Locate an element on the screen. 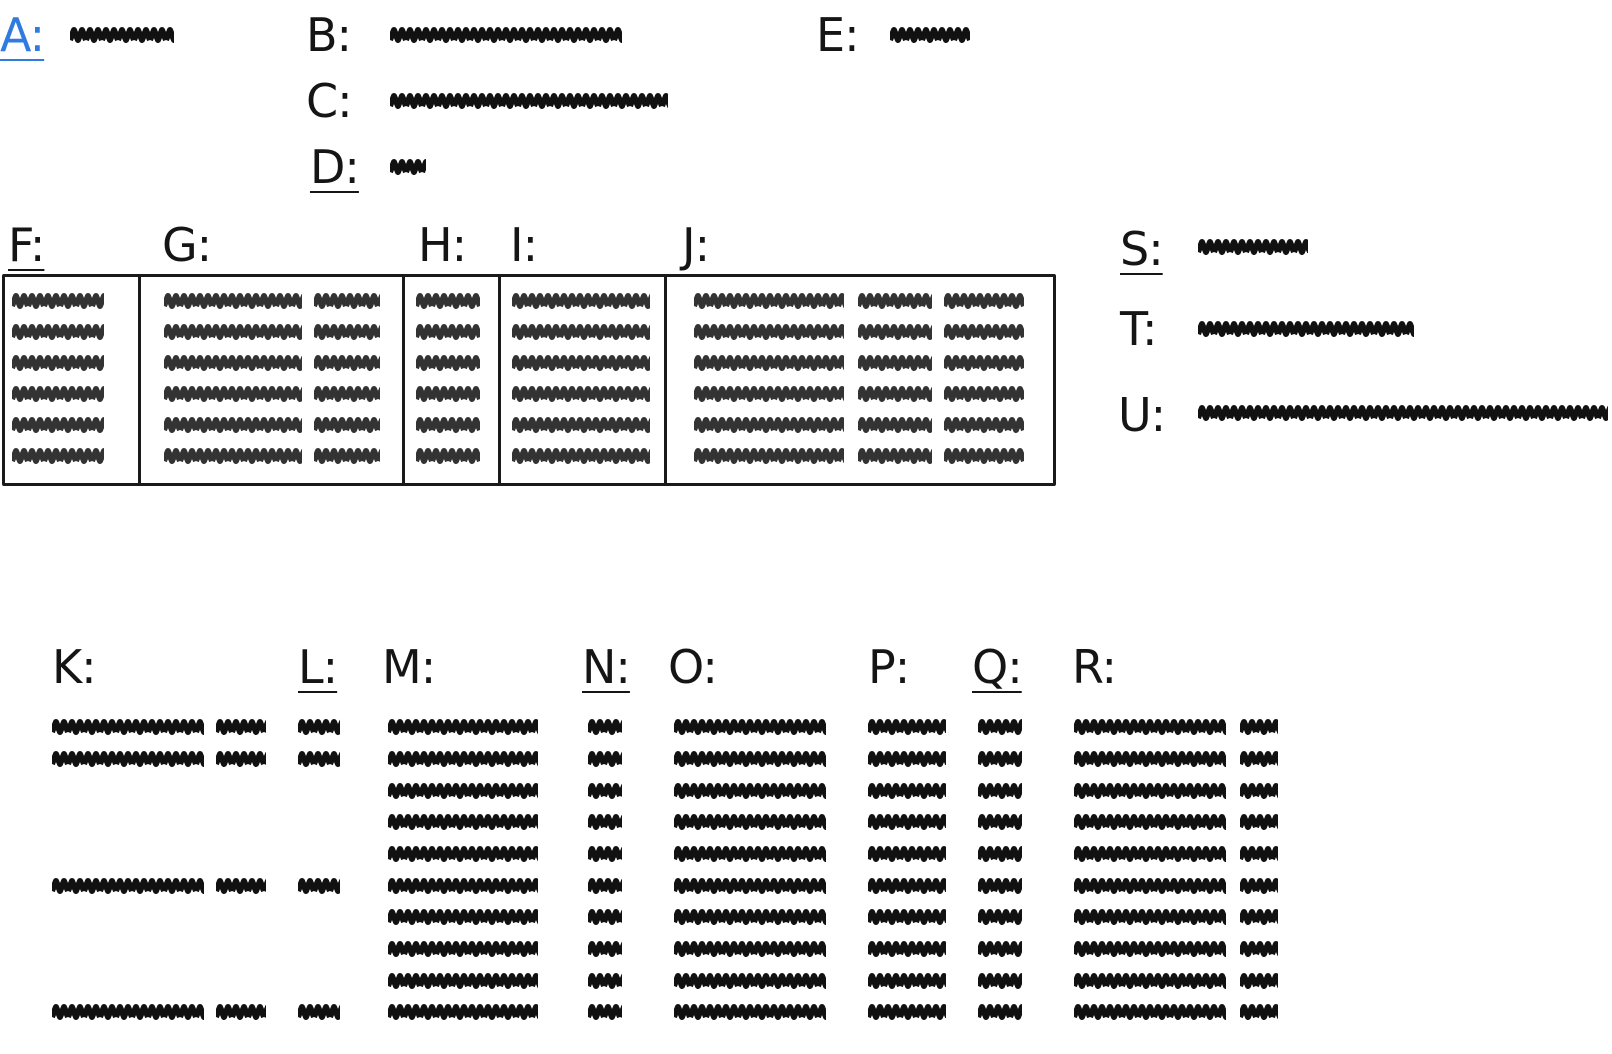 Image resolution: width=1612 pixels, height=1054 pixels. column-f-link: F: is located at coordinates (26, 245).